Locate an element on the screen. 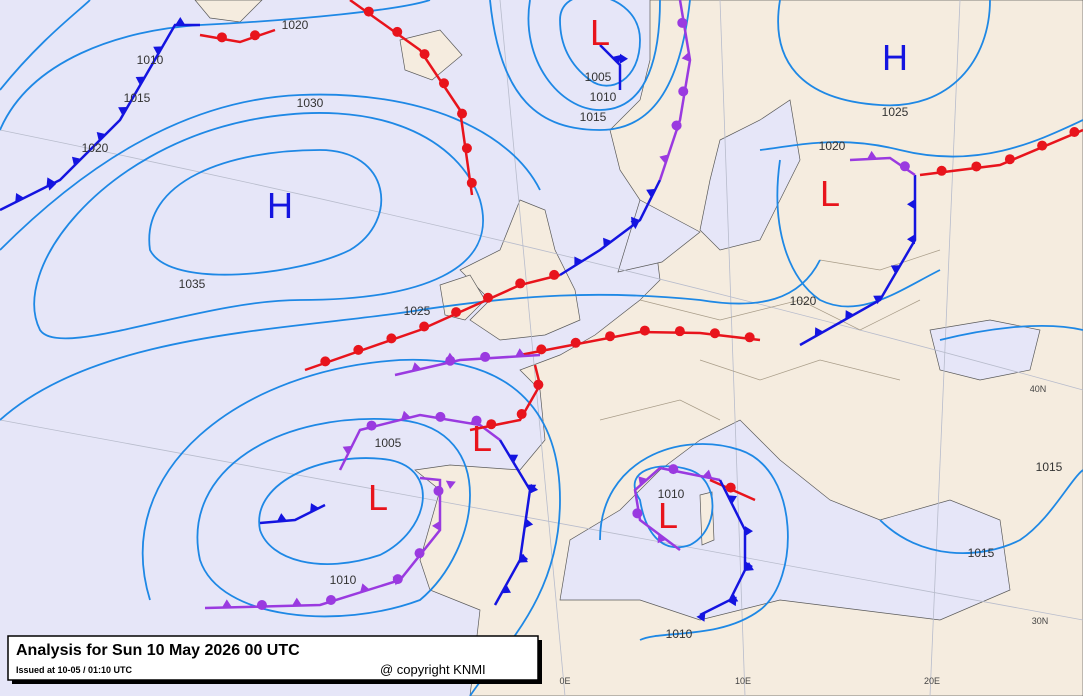 The width and height of the screenshot is (1083, 696). grid-label: 30N is located at coordinates (1040, 621).